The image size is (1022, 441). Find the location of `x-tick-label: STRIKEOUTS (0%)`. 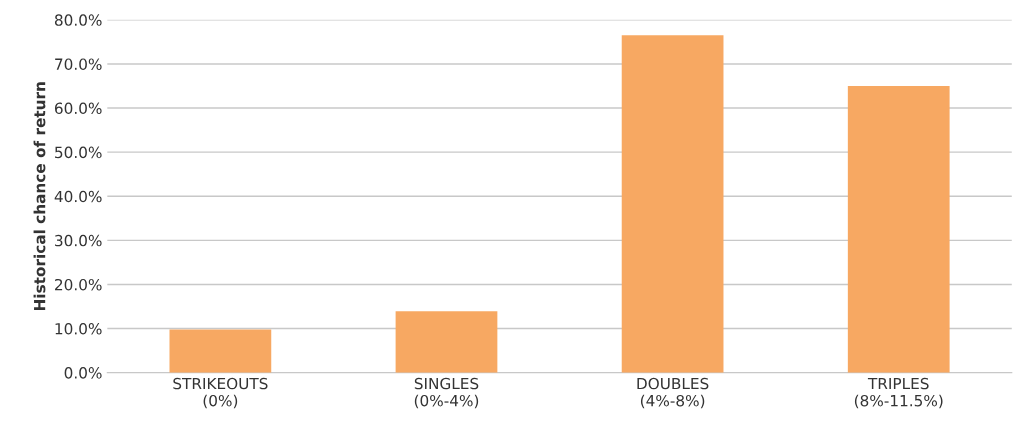

x-tick-label: STRIKEOUTS (0%) is located at coordinates (220, 393).